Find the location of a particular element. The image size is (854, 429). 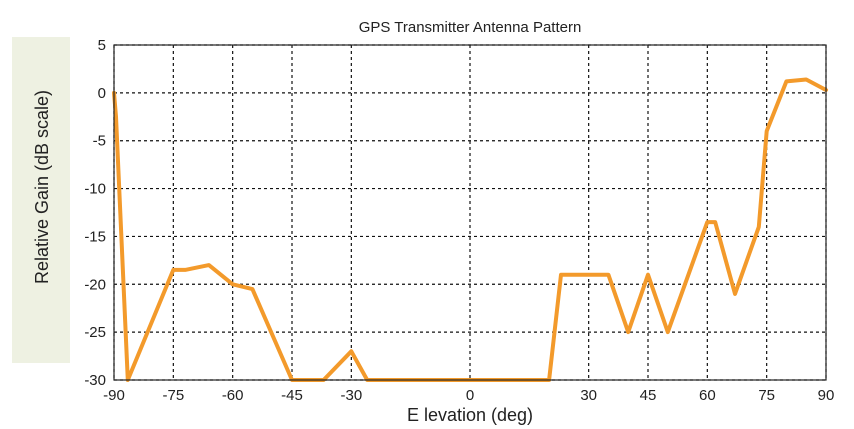

x-tick-label: -30 is located at coordinates (351, 395).